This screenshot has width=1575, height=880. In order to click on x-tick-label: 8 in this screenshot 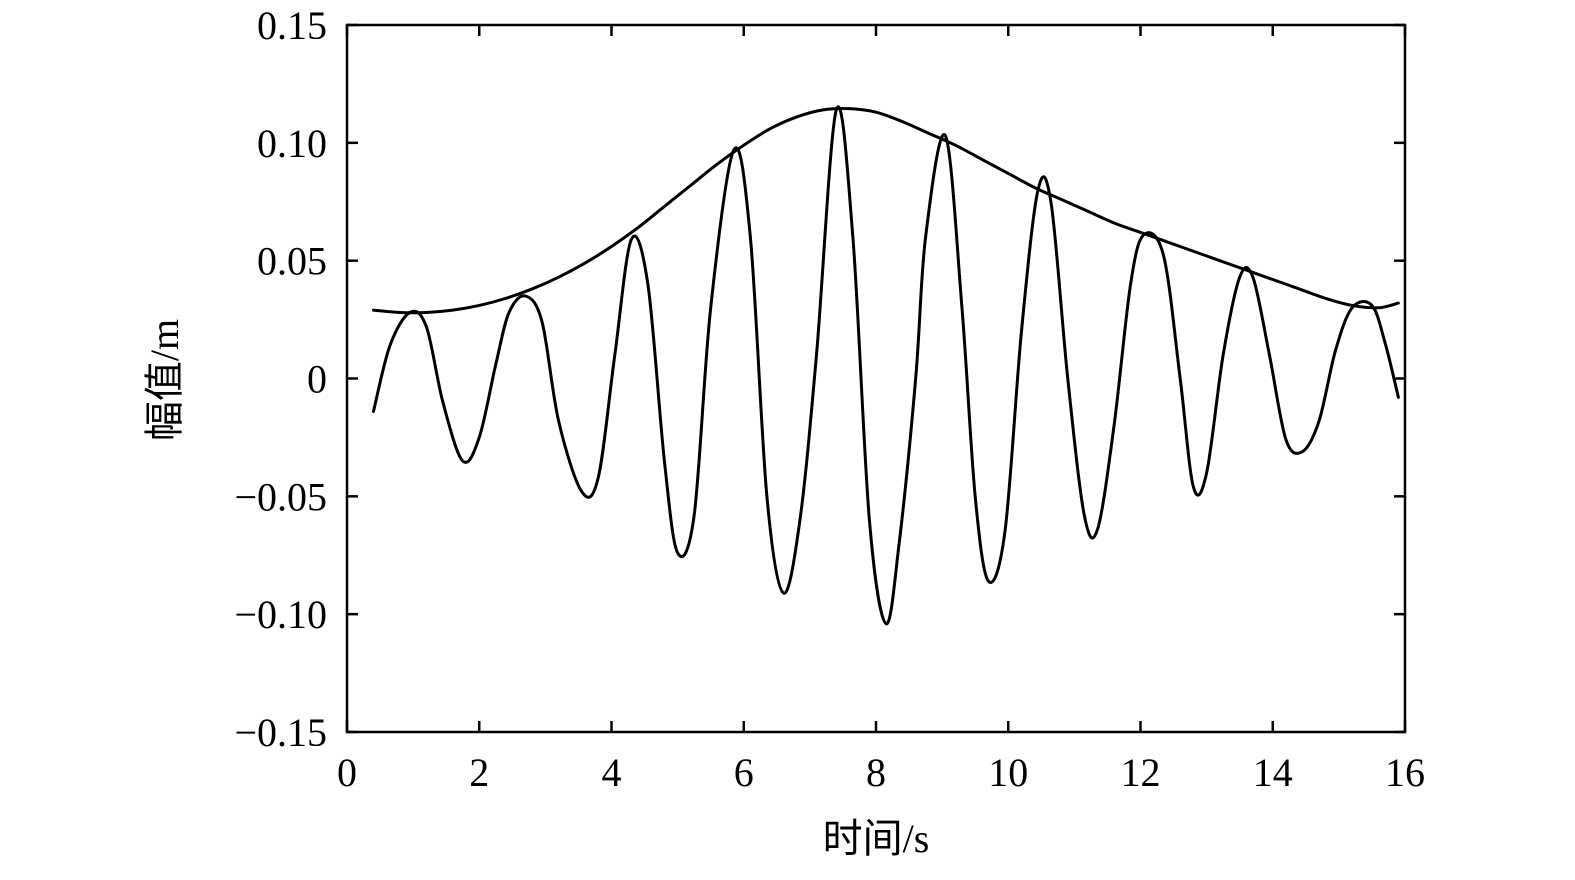, I will do `click(876, 772)`.